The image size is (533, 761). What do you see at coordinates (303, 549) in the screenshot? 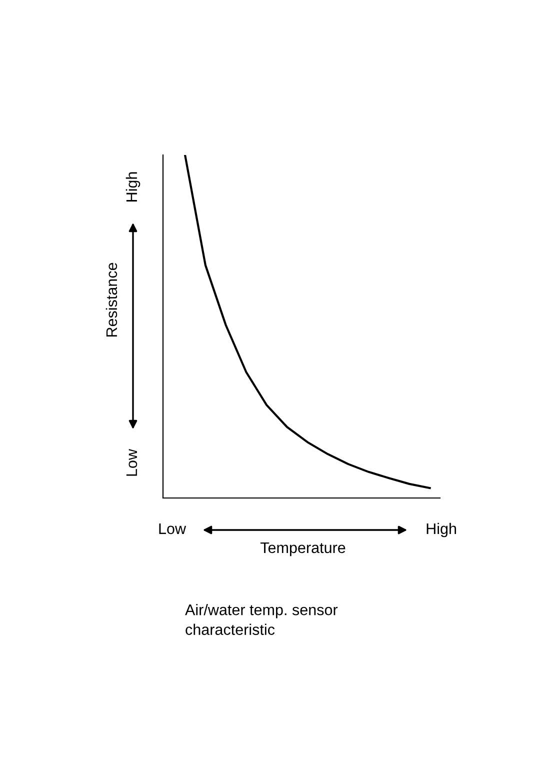
I see `x-axis-title: Temperature` at bounding box center [303, 549].